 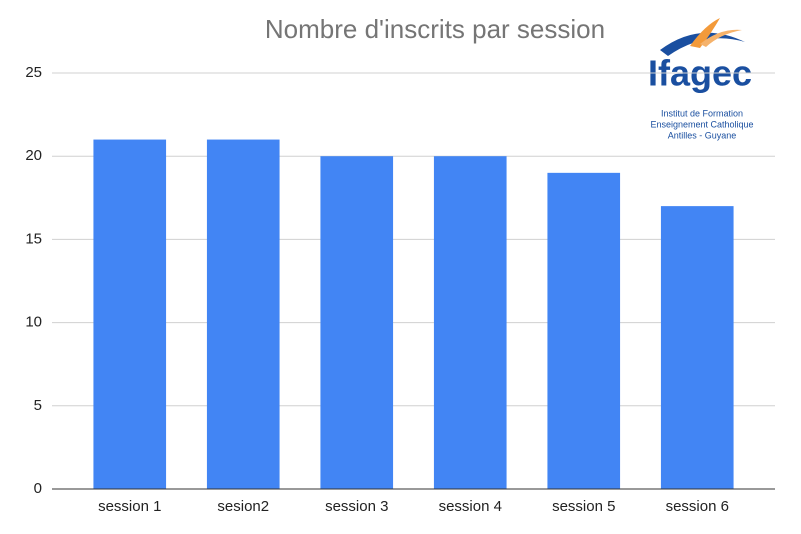 I want to click on x-tick-label: session 6, so click(x=697, y=506).